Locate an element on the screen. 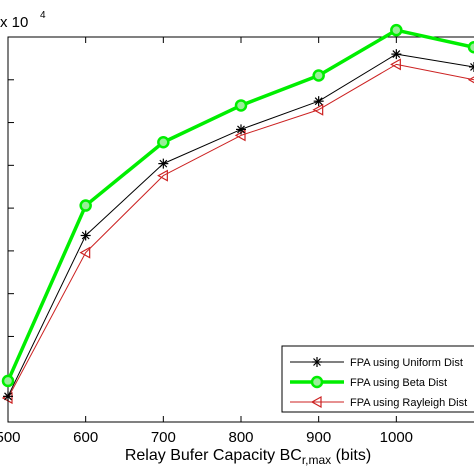  y-exponent-power: 4 is located at coordinates (43, 15).